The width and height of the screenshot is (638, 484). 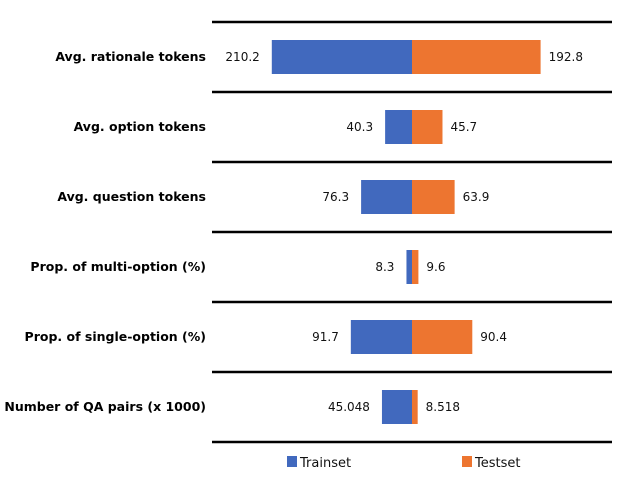 I want to click on trainset-legend-swatch, so click(x=292, y=461).